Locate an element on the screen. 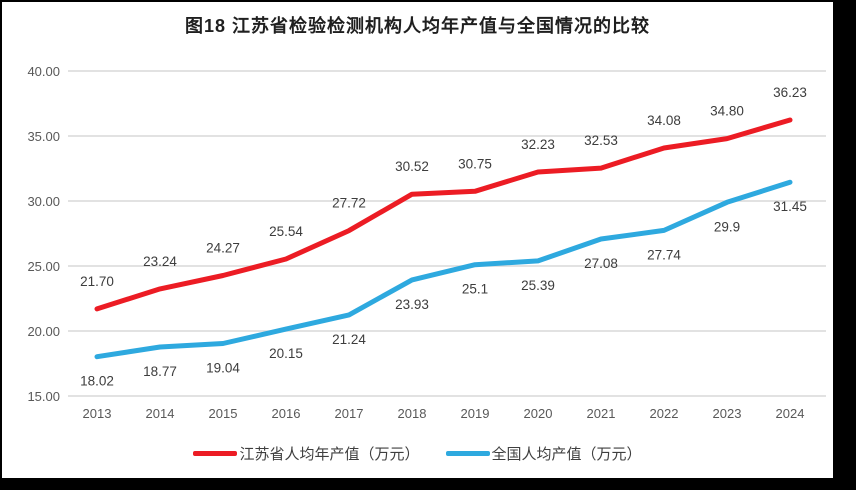 The width and height of the screenshot is (856, 490). x-axis-tick: 2014 is located at coordinates (160, 413).